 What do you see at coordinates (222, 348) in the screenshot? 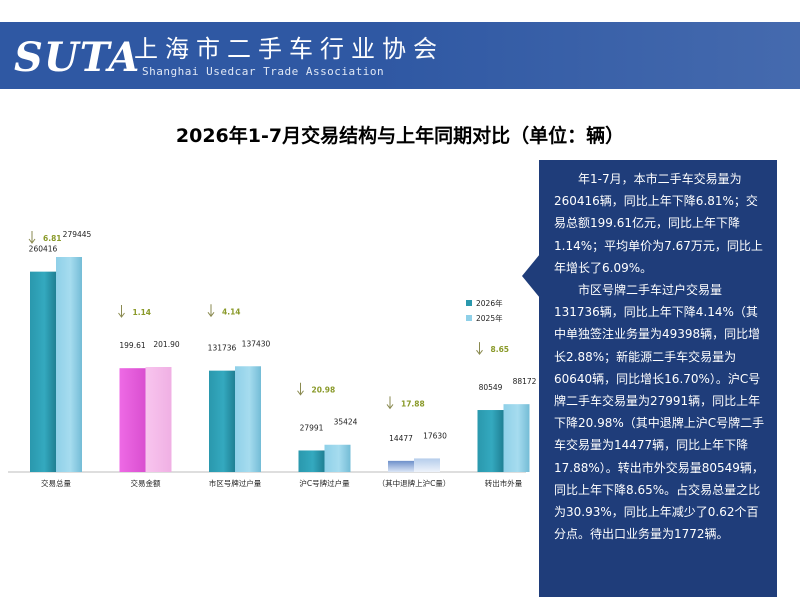
I see `data-label-2026: 131736` at bounding box center [222, 348].